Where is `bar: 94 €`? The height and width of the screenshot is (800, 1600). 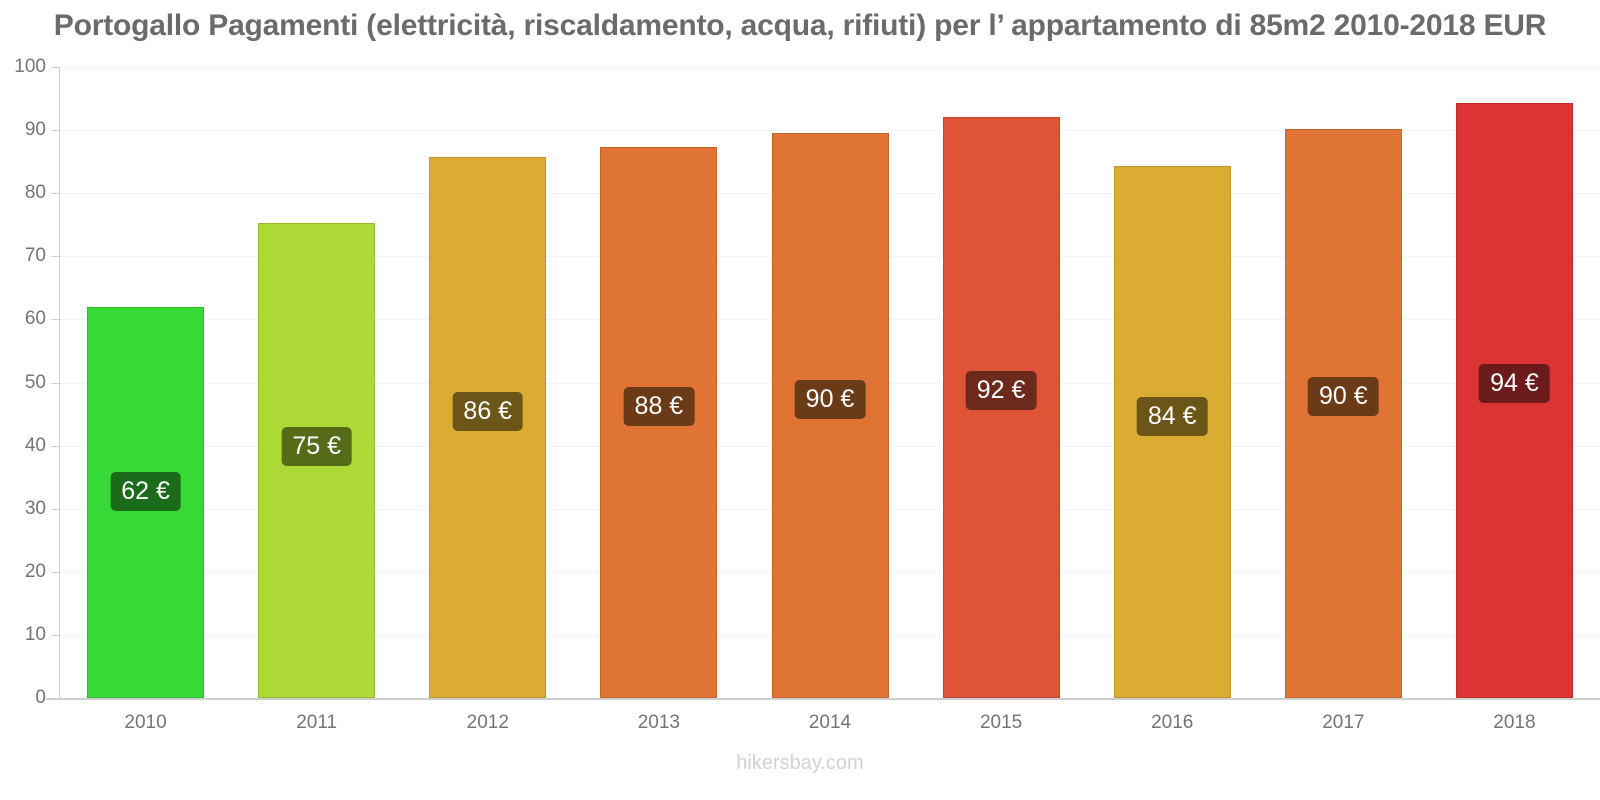
bar: 94 € is located at coordinates (1514, 400).